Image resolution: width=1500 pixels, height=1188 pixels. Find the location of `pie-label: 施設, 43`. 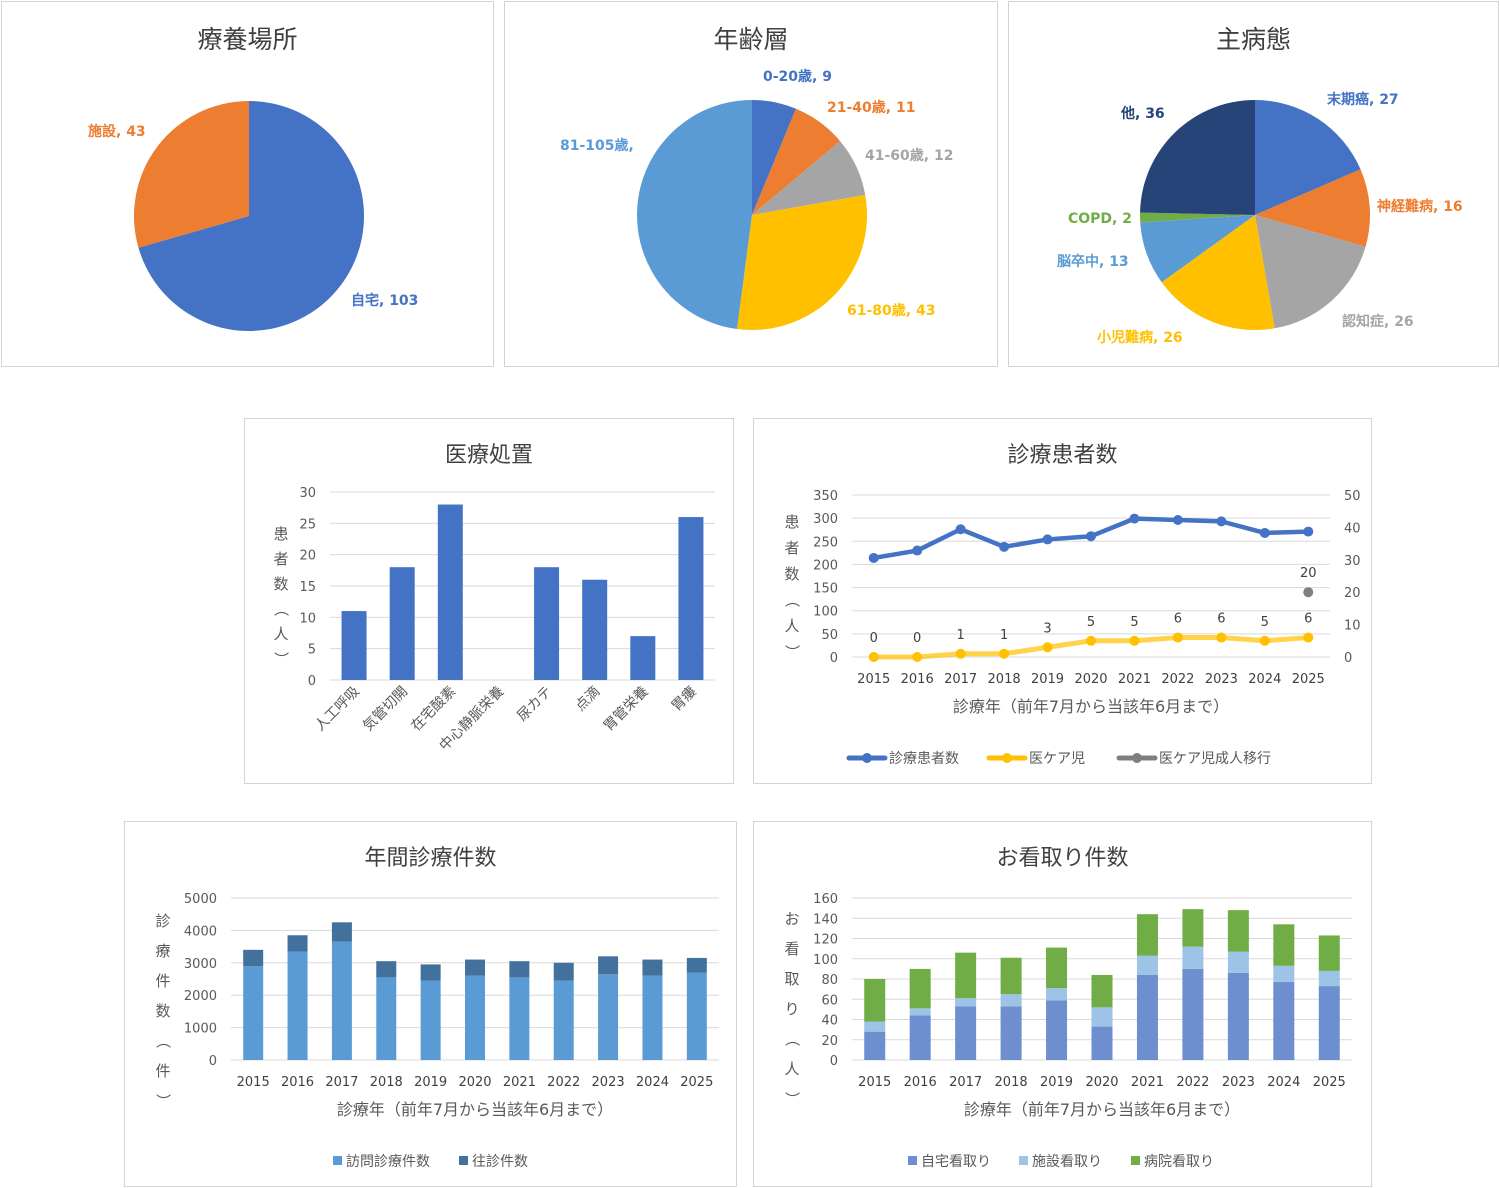

pie-label: 施設, 43 is located at coordinates (117, 131).